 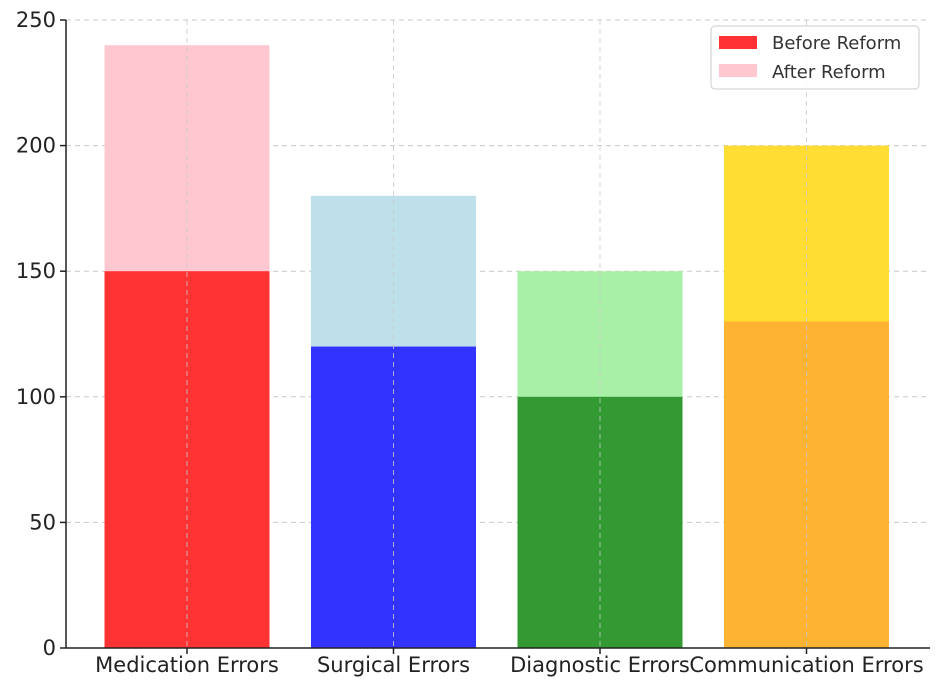 I want to click on legend-swatch-before-reform, so click(x=738, y=42).